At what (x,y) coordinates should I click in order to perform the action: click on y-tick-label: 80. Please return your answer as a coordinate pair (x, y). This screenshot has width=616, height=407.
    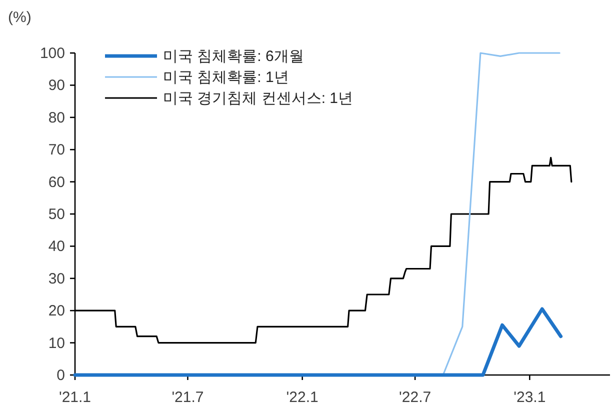
    Looking at the image, I should click on (56, 117).